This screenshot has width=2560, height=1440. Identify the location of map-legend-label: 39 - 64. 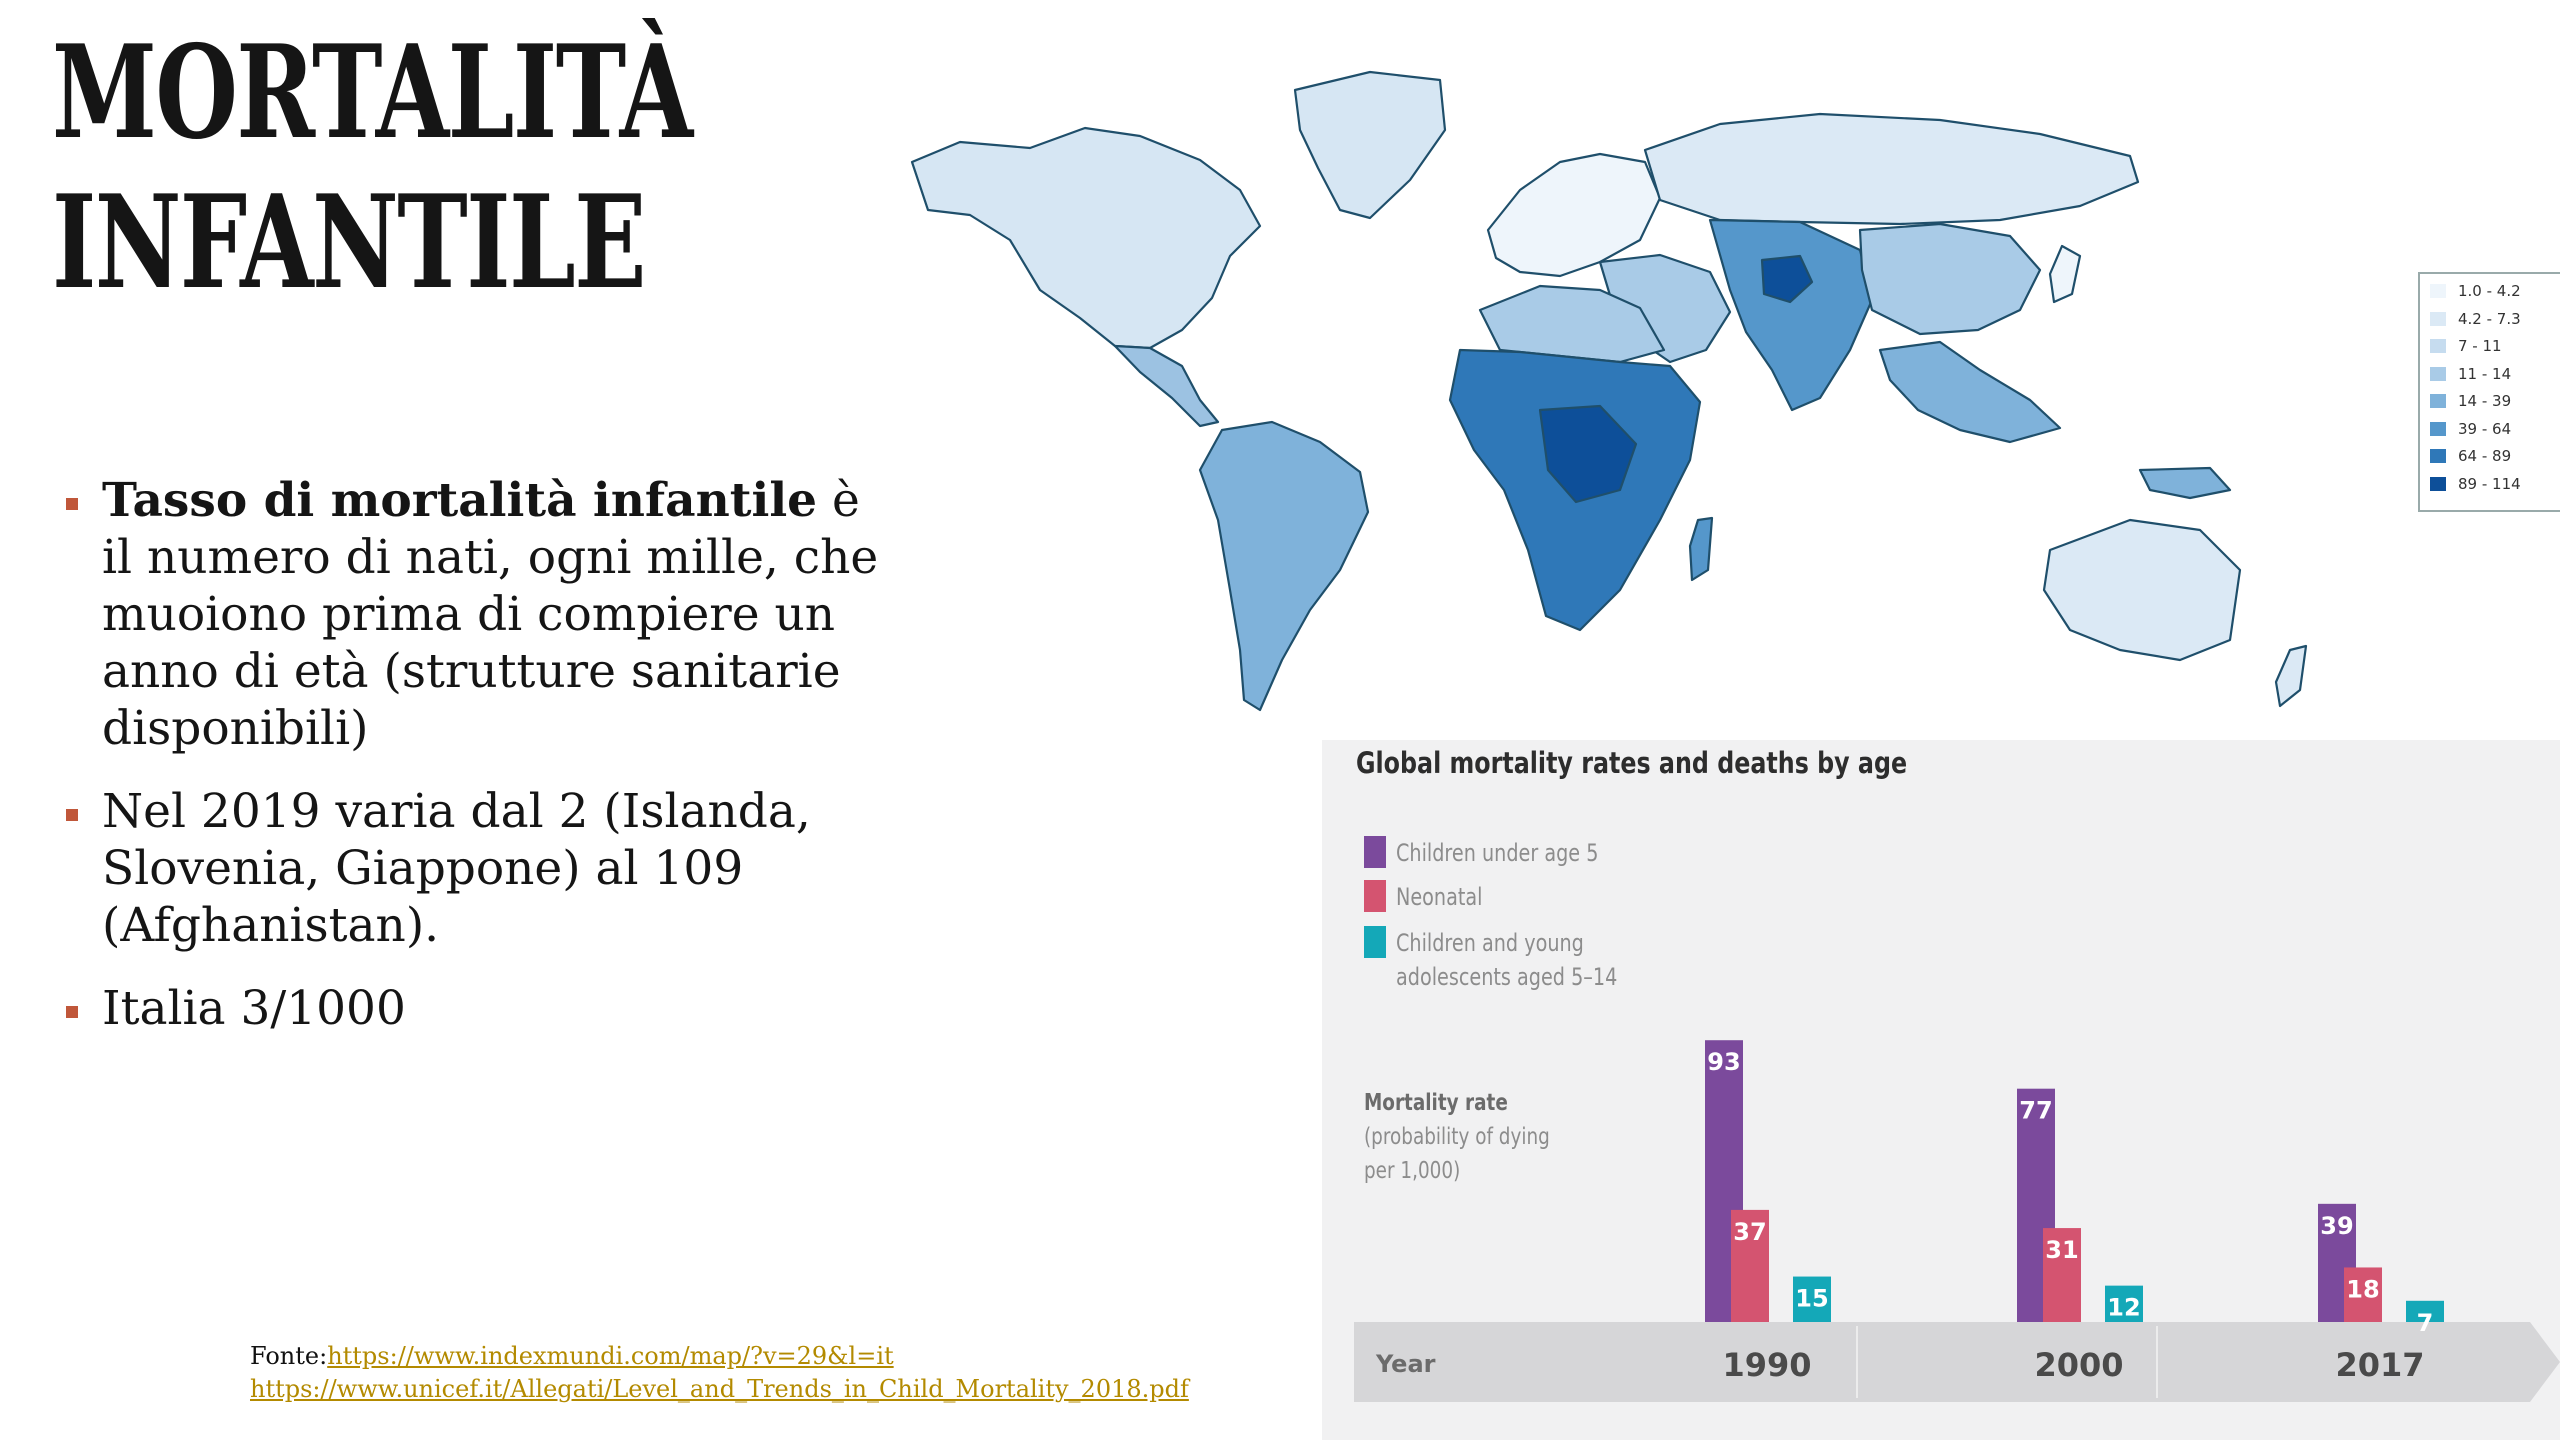
(2485, 428).